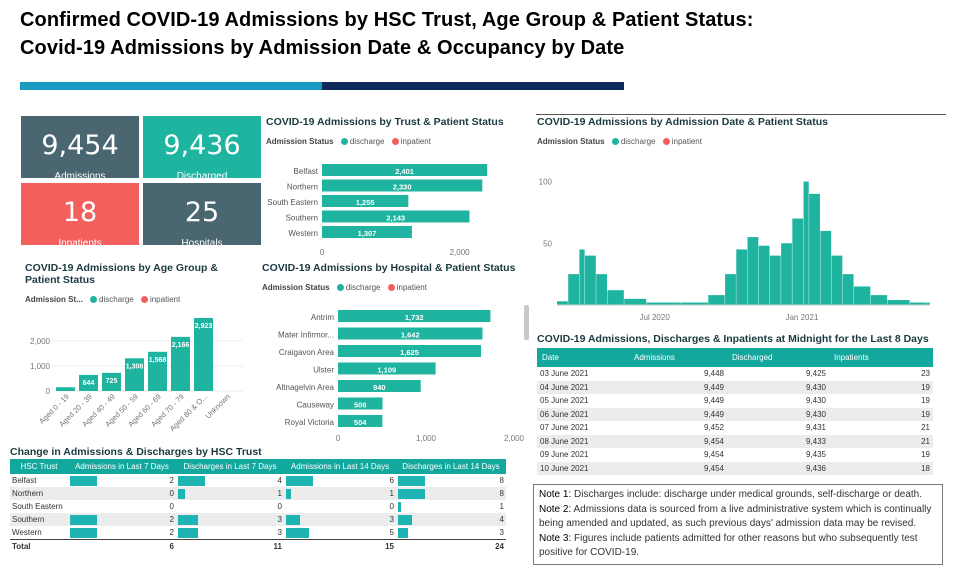  What do you see at coordinates (39, 466) in the screenshot?
I see `col-hsc-trust: HSC Trust` at bounding box center [39, 466].